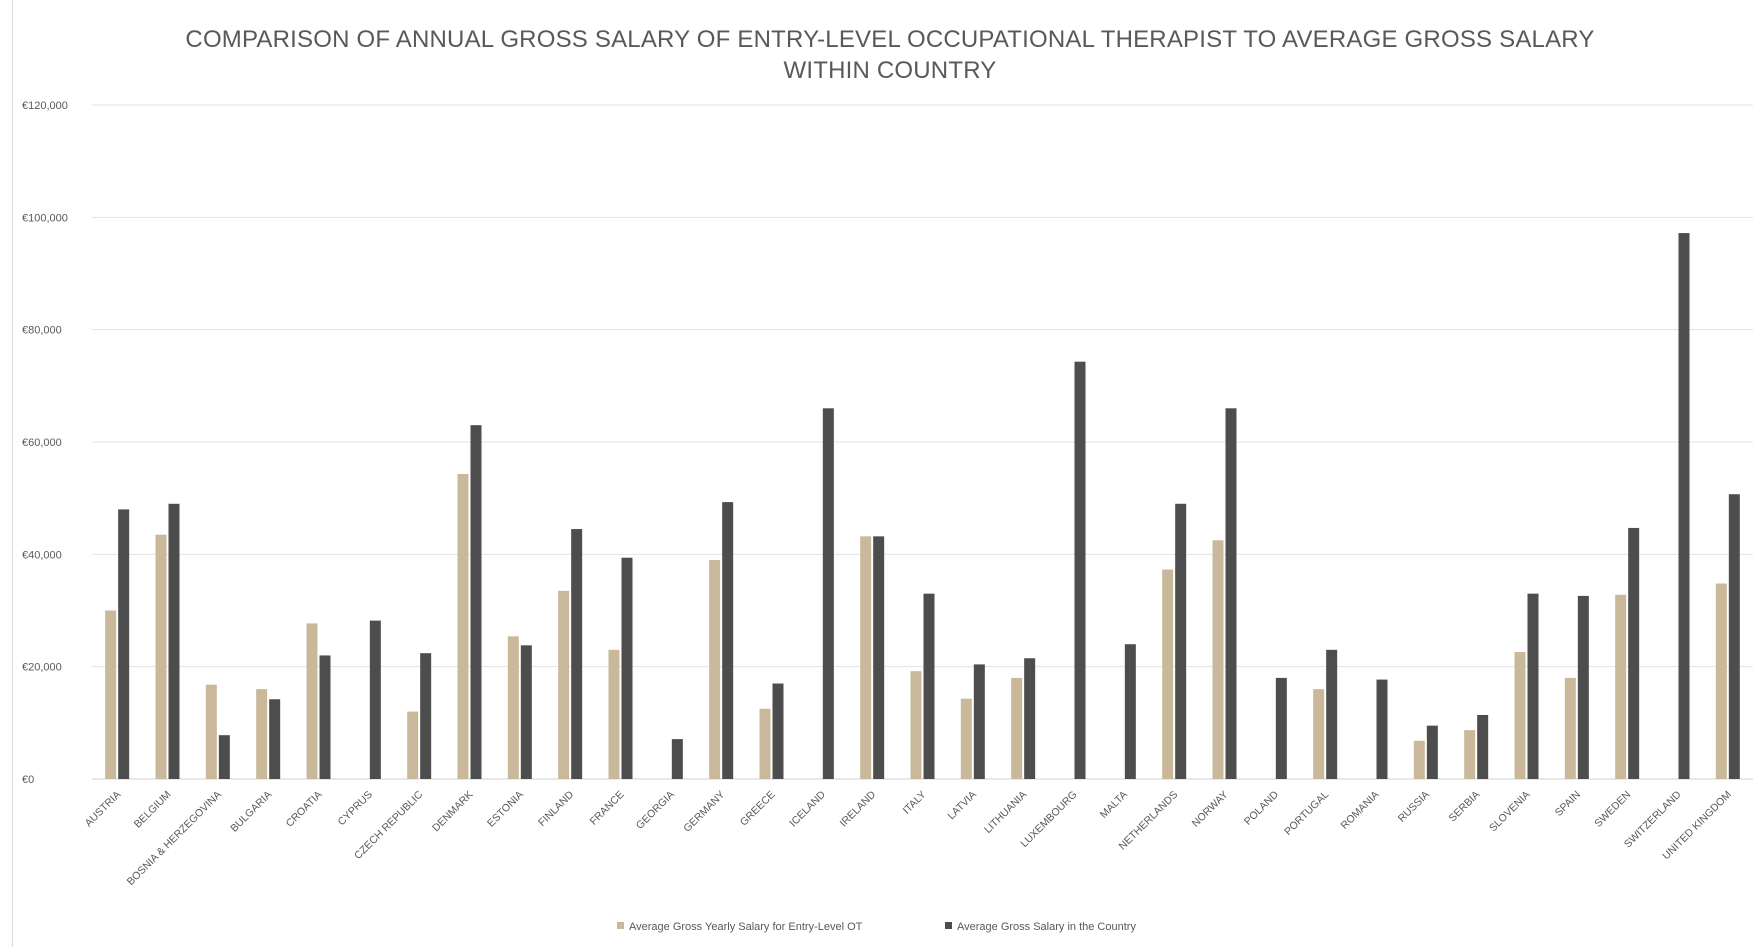  Describe the element at coordinates (1181, 641) in the screenshot. I see `bar-netherlands-country-average` at that location.